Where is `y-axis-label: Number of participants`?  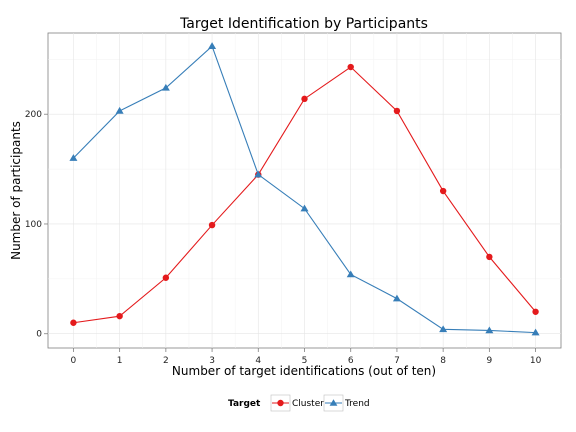 y-axis-label: Number of participants is located at coordinates (16, 190).